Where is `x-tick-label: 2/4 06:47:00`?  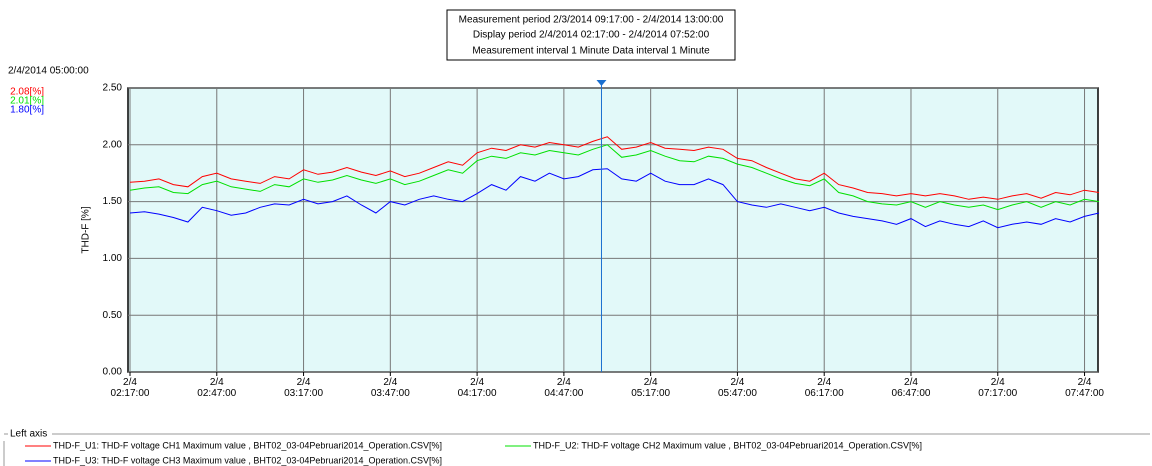
x-tick-label: 2/4 06:47:00 is located at coordinates (911, 388).